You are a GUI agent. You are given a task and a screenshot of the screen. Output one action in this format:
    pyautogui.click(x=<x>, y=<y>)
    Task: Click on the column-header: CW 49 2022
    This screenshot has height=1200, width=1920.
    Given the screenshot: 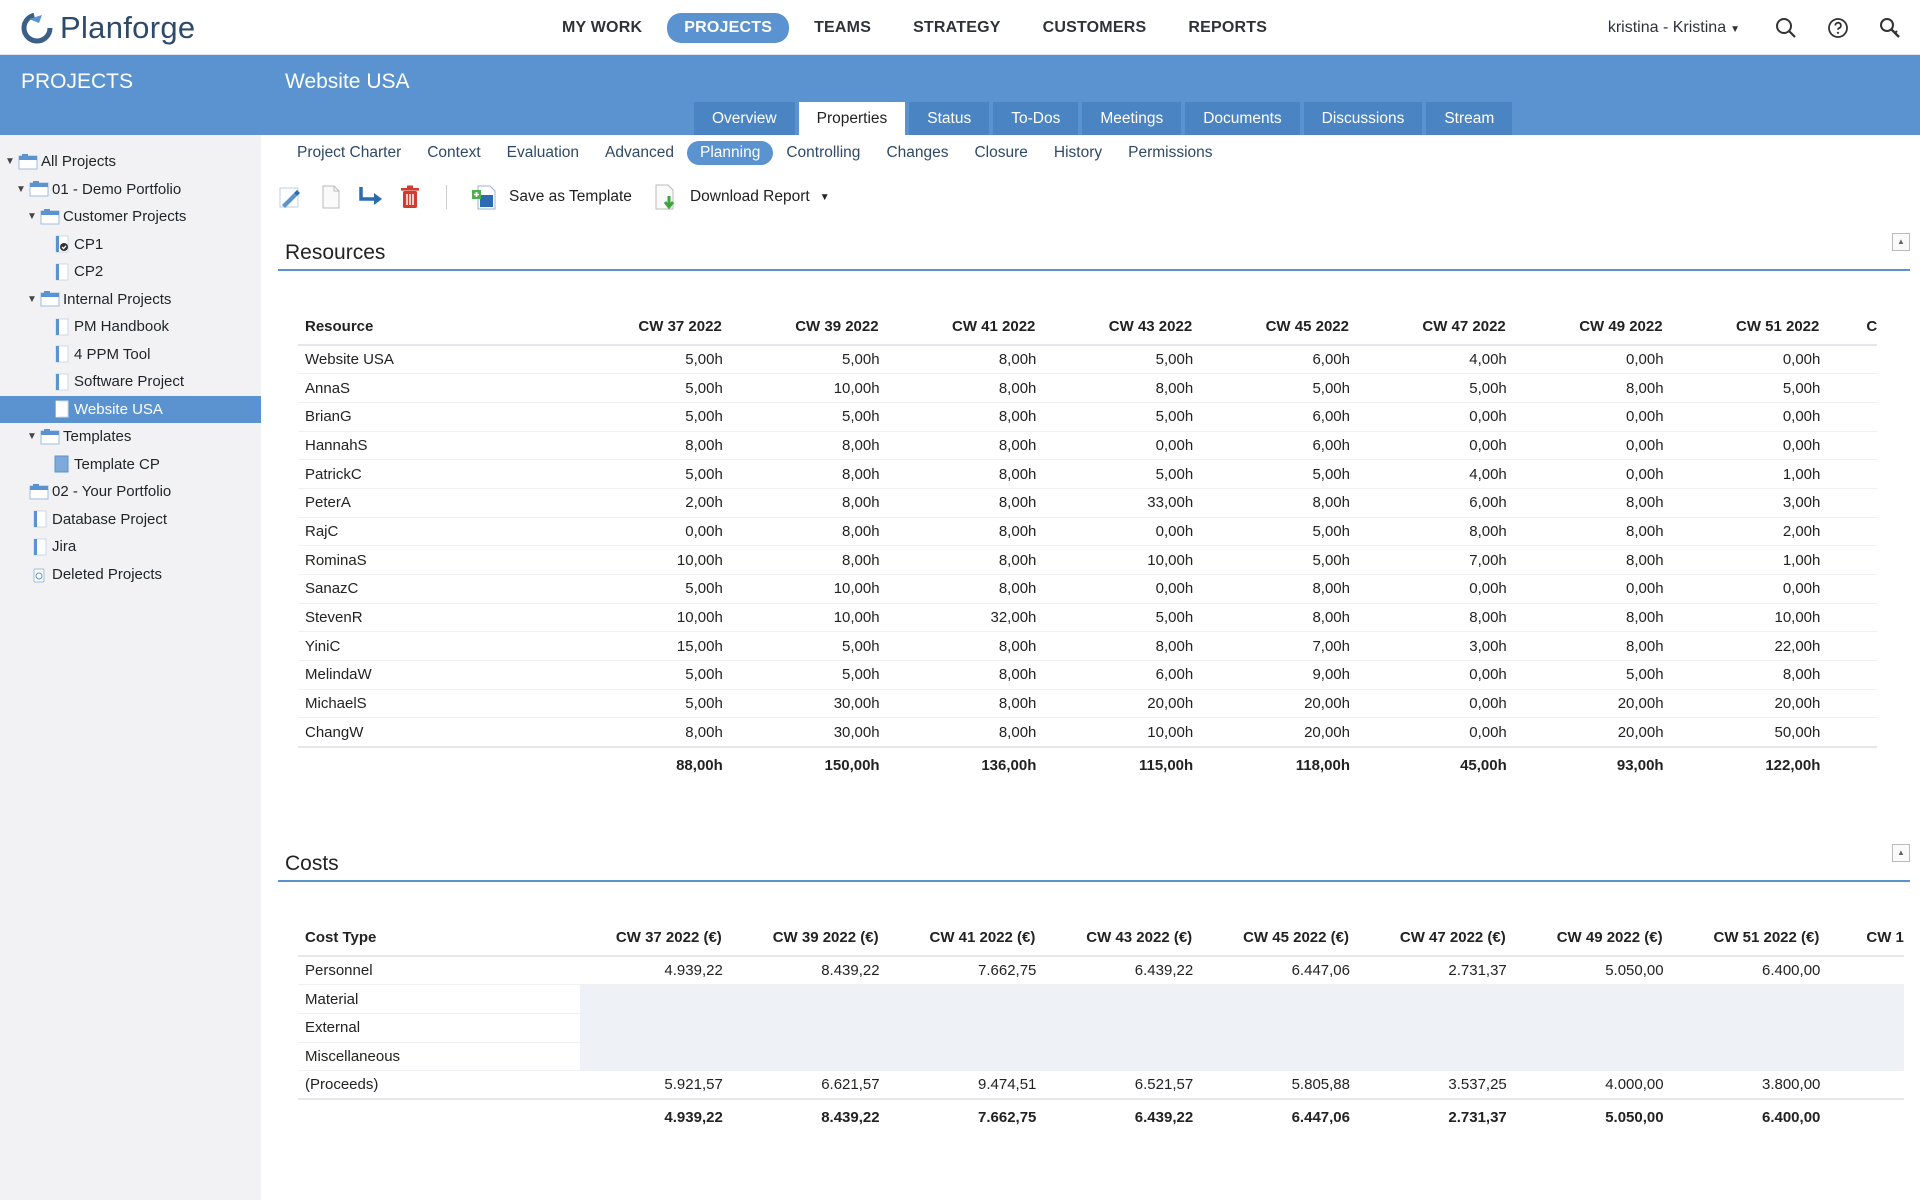 What is the action you would take?
    pyautogui.click(x=1599, y=327)
    